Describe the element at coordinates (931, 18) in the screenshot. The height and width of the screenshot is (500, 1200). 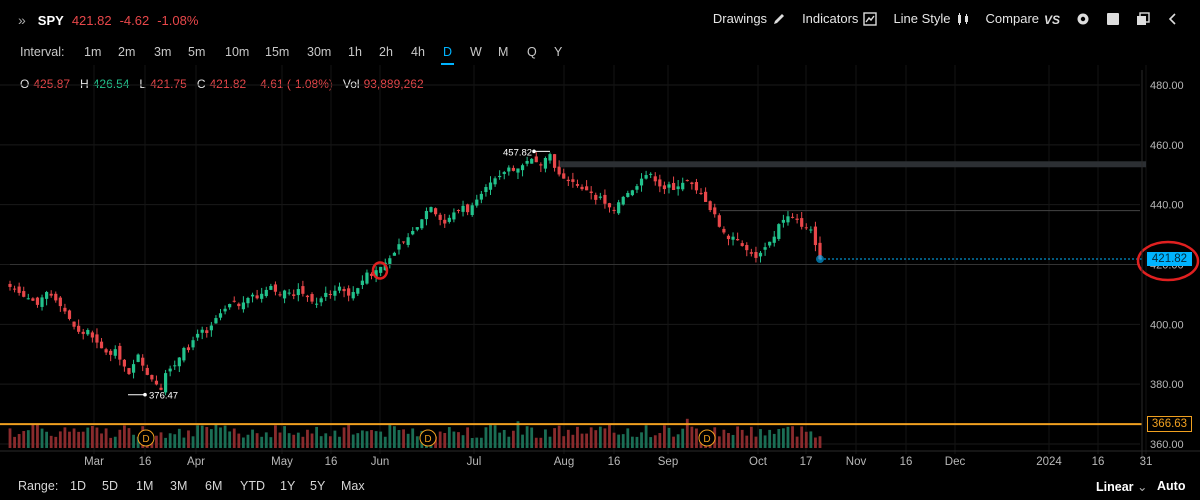
I see `line-style-button: Line Style` at that location.